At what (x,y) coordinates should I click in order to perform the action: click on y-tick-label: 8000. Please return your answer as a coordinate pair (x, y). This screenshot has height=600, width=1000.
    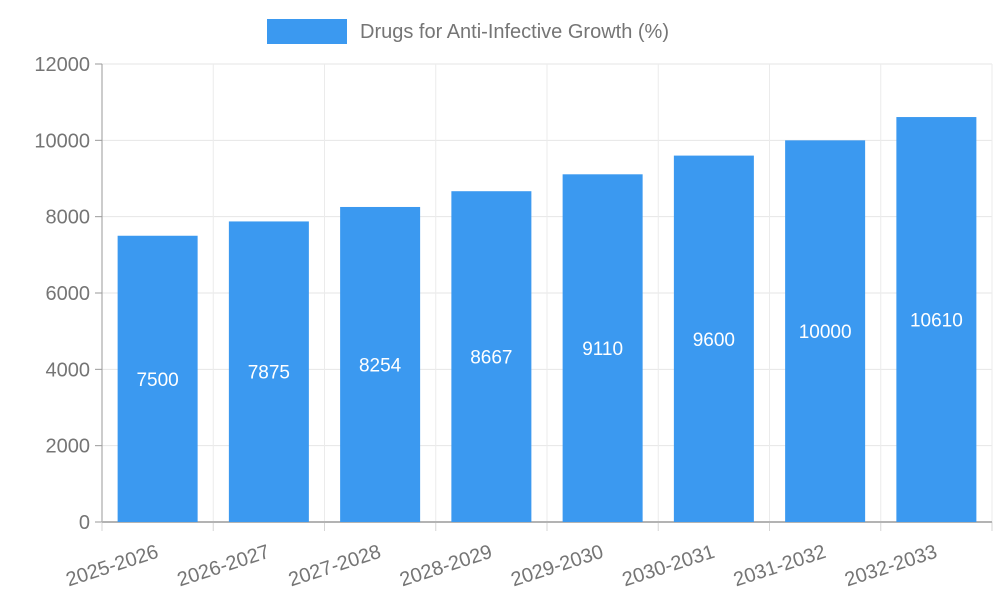
    Looking at the image, I should click on (68, 218).